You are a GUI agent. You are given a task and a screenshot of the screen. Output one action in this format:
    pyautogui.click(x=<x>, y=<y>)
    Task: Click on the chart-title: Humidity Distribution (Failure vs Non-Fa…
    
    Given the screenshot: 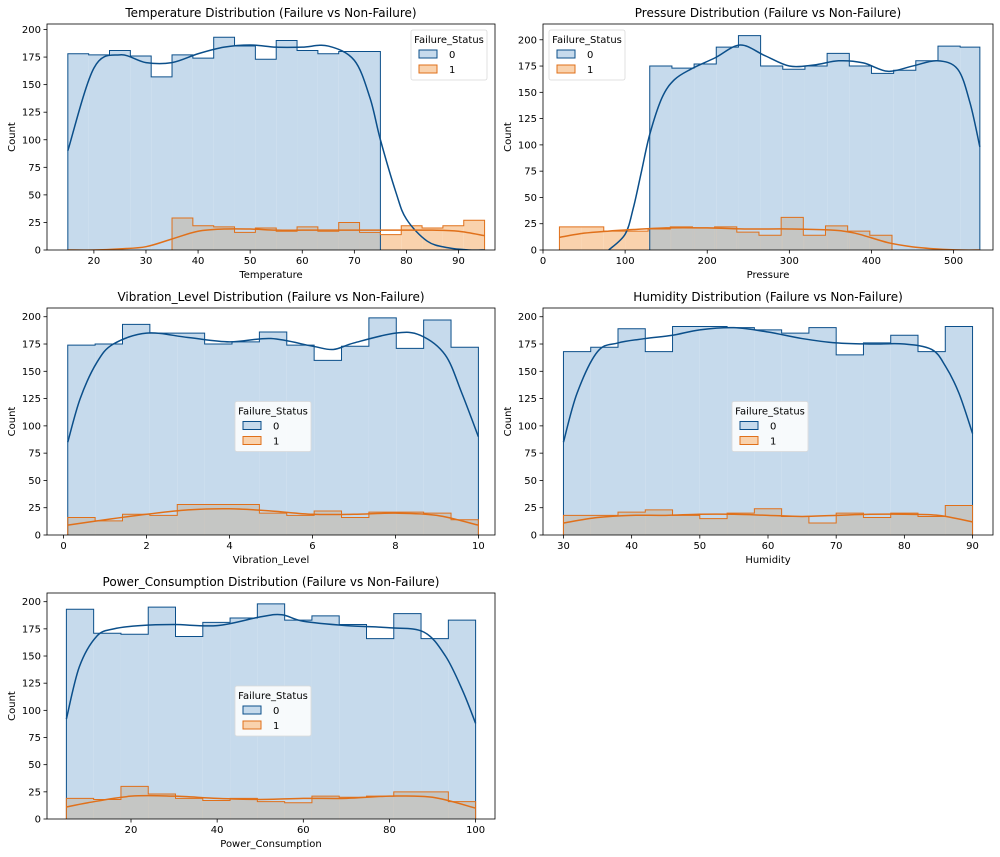 What is the action you would take?
    pyautogui.click(x=768, y=297)
    